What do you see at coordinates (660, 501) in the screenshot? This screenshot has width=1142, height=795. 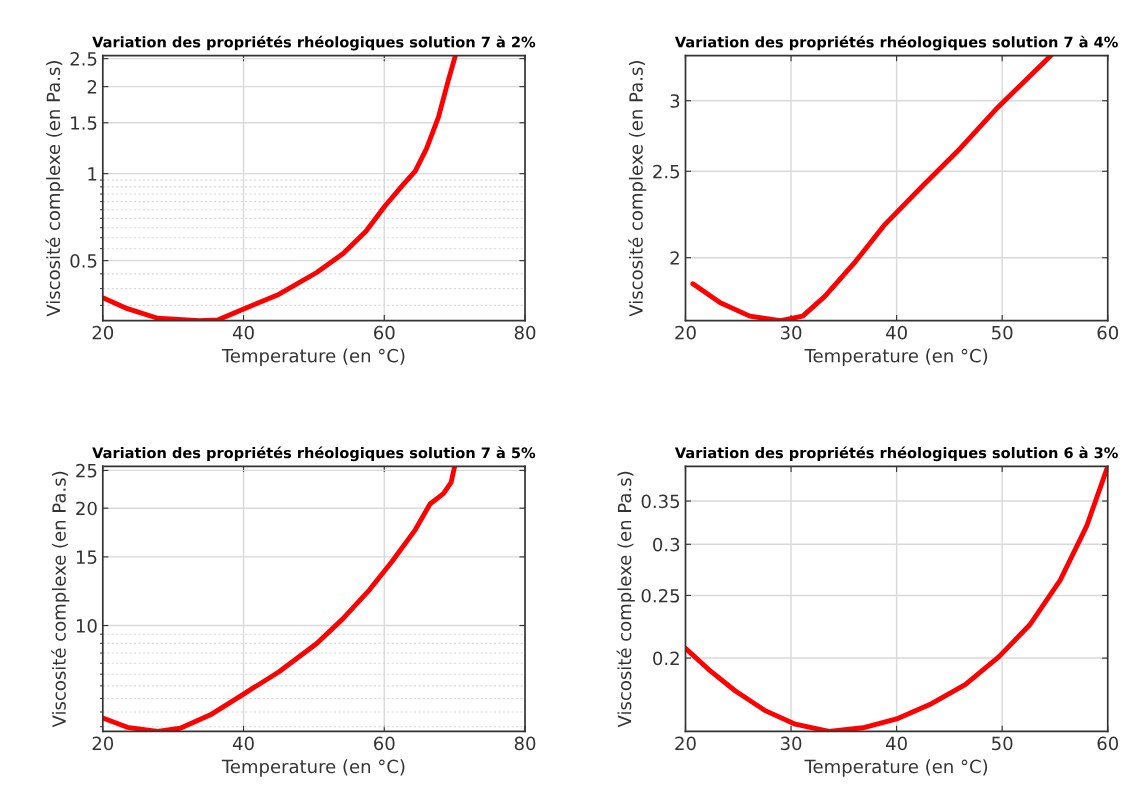 I see `y-tick-label: 0.35` at bounding box center [660, 501].